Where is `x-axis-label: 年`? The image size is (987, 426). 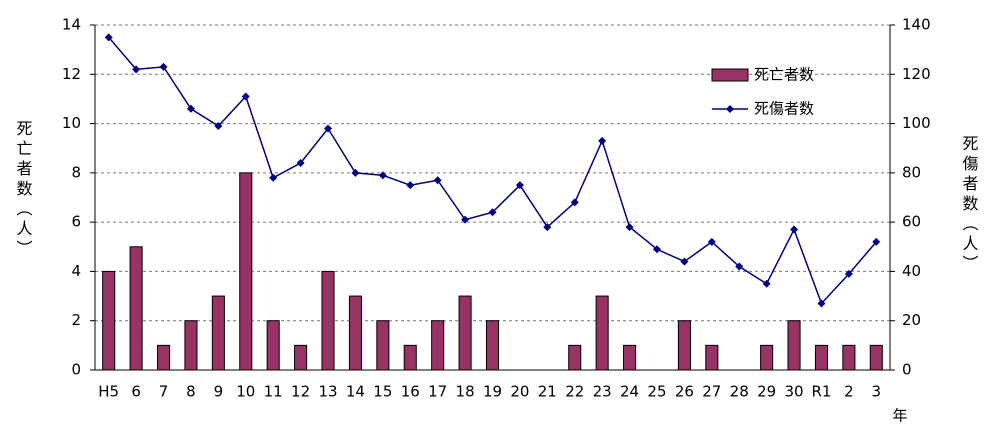
x-axis-label: 年 is located at coordinates (899, 416).